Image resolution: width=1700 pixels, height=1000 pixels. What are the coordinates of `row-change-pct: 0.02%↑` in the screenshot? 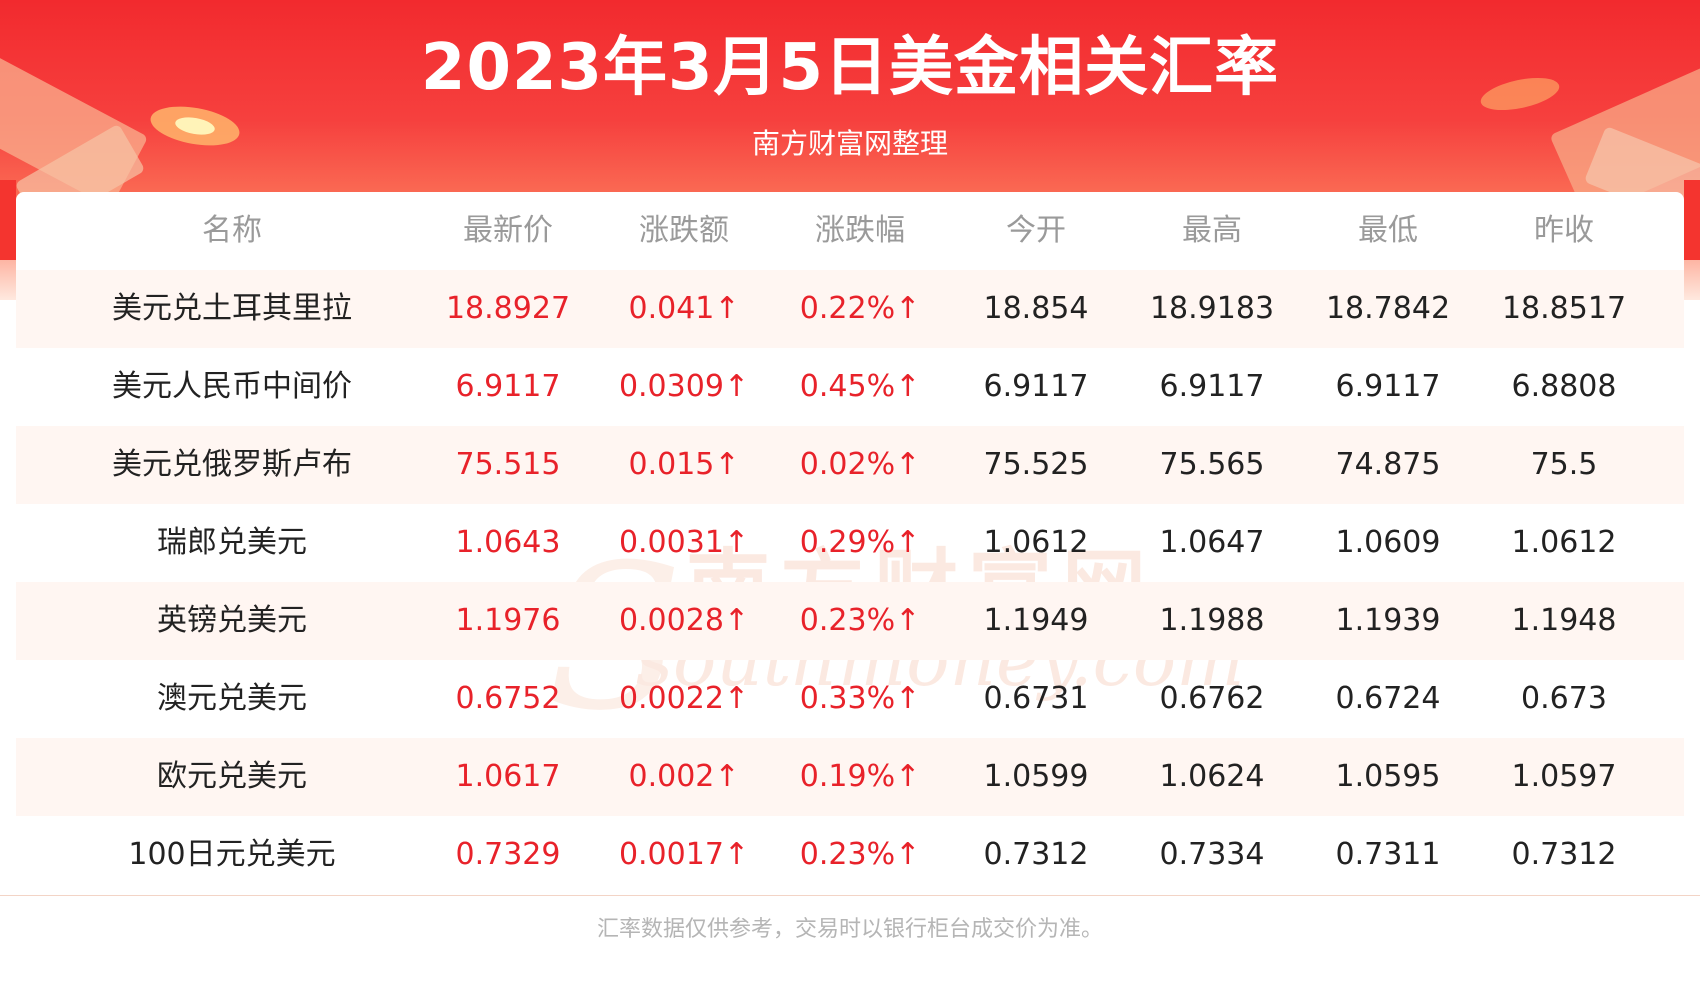 It's located at (860, 464).